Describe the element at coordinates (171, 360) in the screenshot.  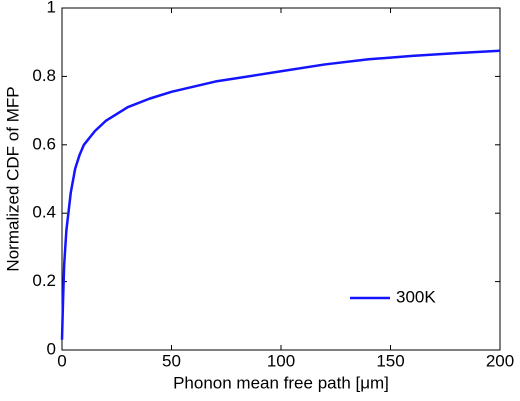
I see `x-tick-label: 50` at that location.